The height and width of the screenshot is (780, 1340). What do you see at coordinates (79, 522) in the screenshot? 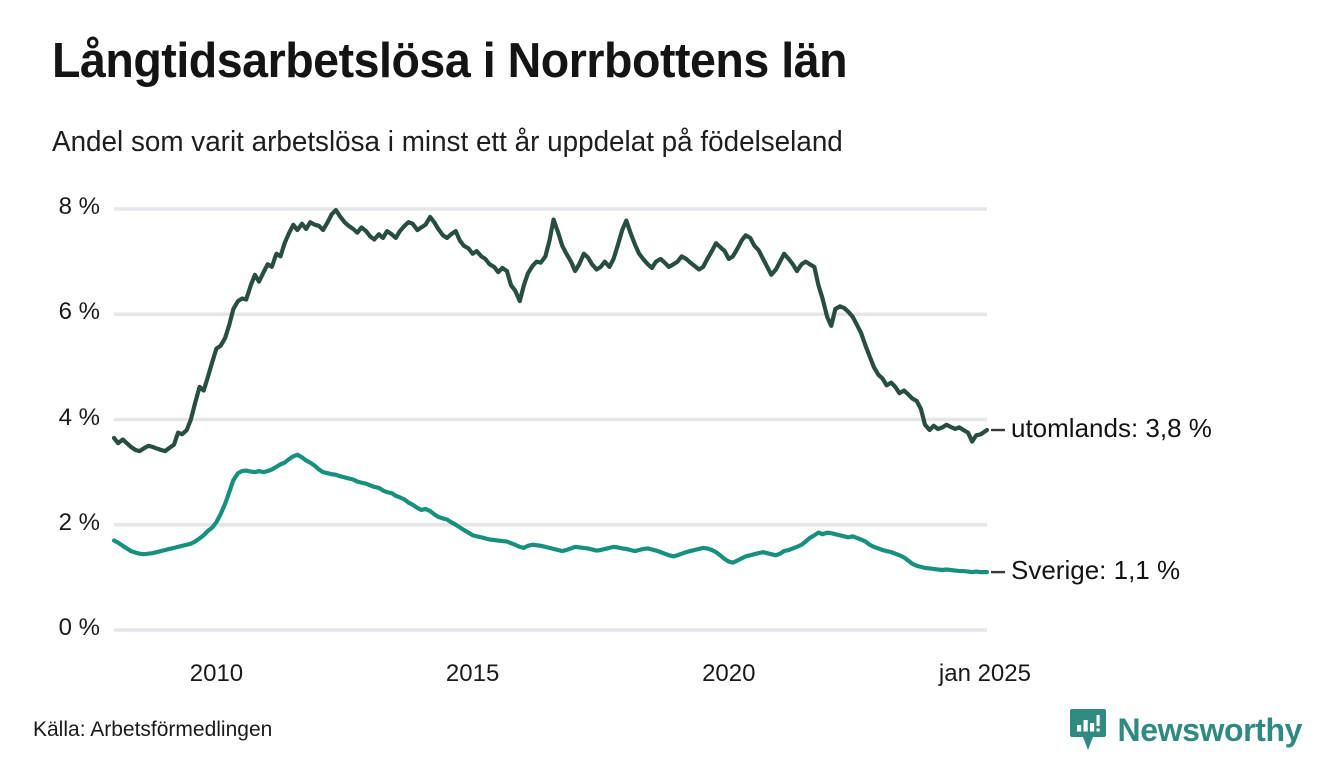
I see `y-axis-tick-label: 2 %` at bounding box center [79, 522].